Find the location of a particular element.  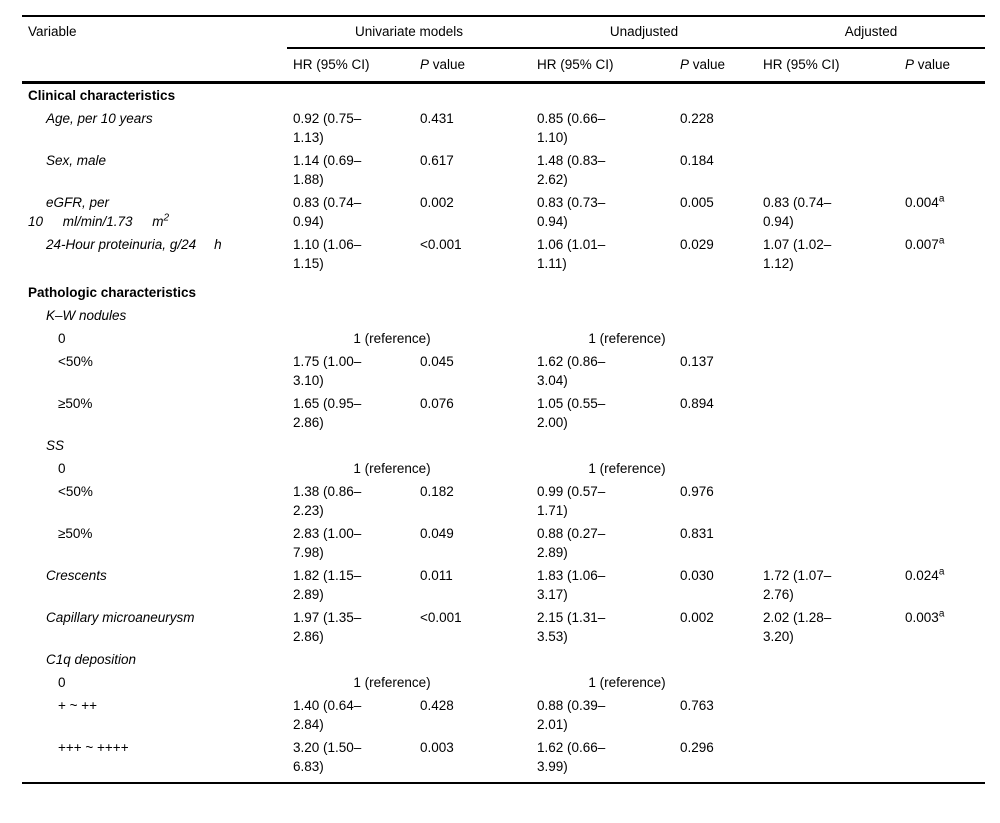

uni-hr-cell is located at coordinates (350, 315).